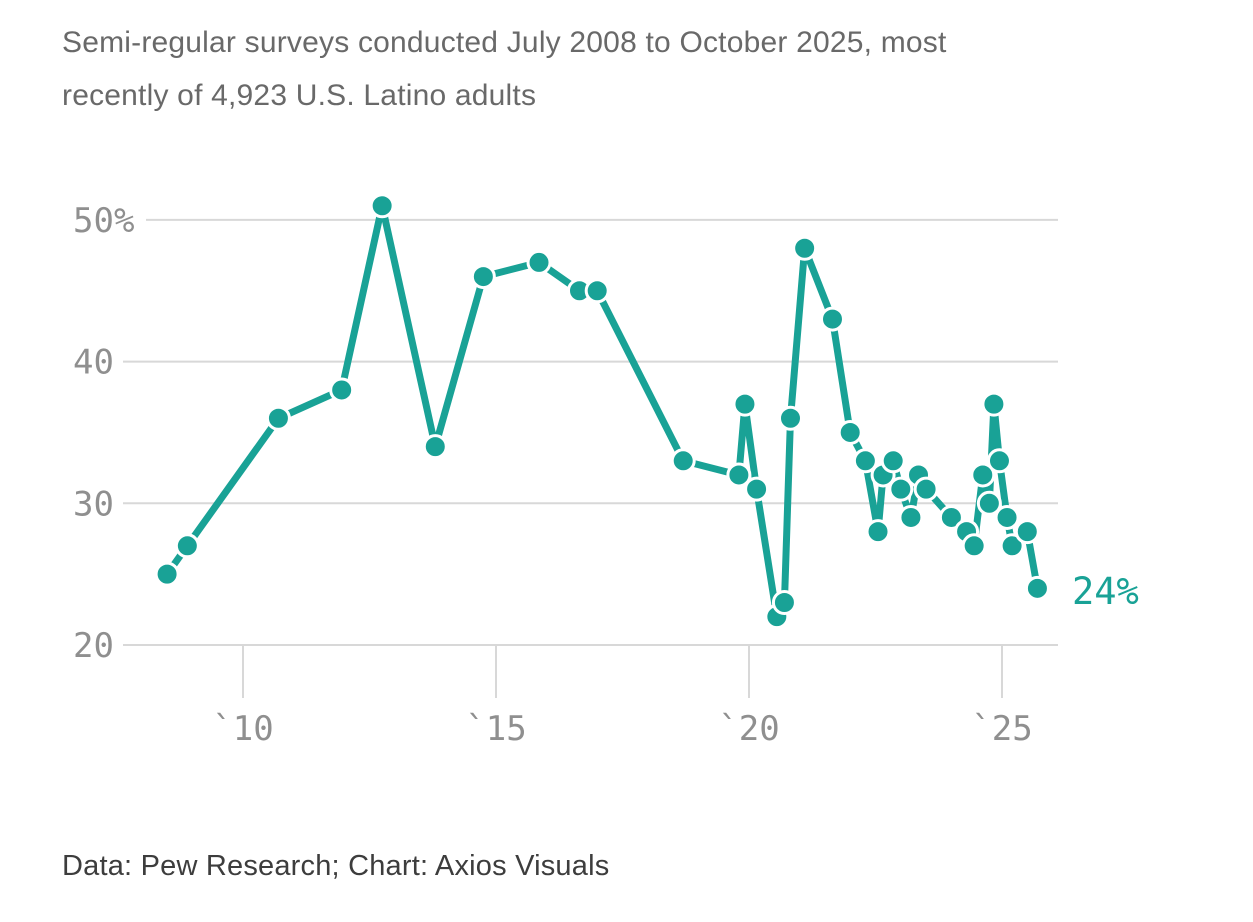 The height and width of the screenshot is (922, 1253). I want to click on y-axis-label: 50%, so click(103, 221).